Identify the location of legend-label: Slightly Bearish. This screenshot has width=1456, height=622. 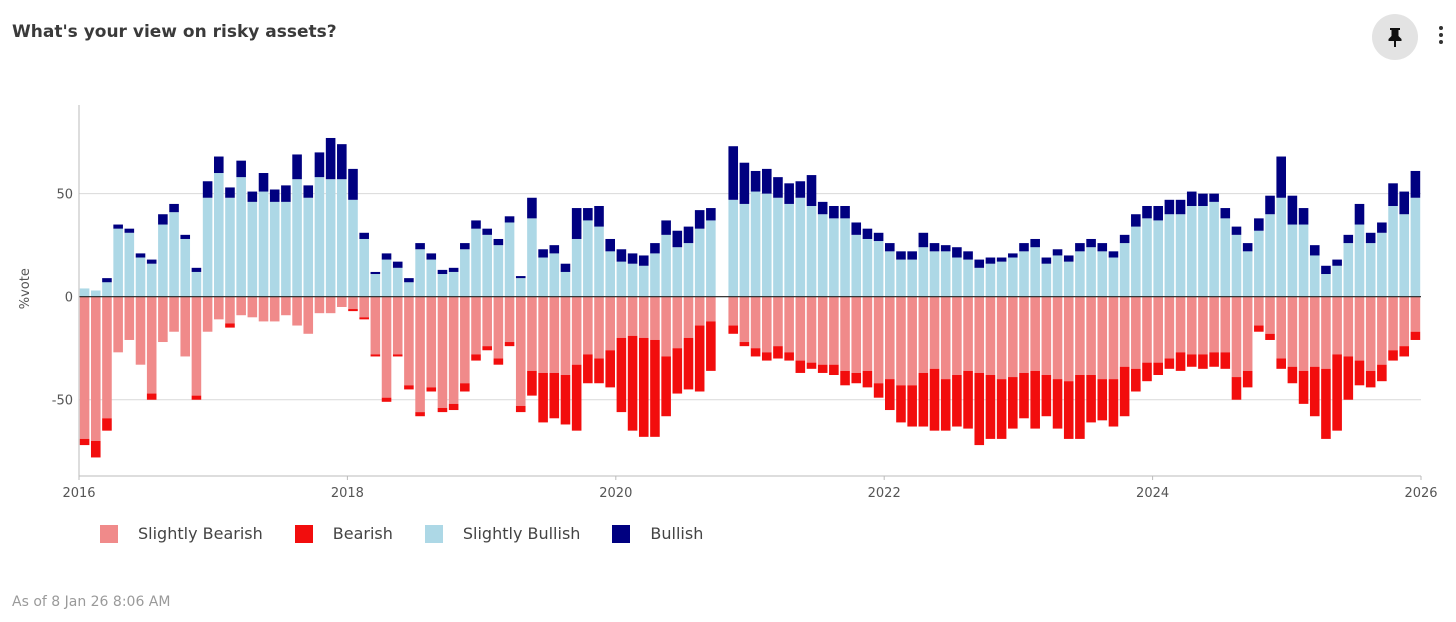
(200, 533).